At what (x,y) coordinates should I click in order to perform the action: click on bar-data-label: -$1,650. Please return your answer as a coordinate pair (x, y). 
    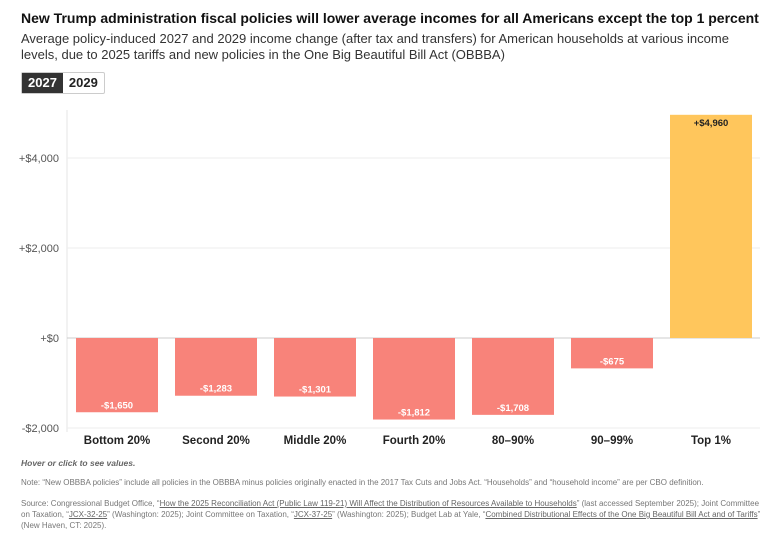
    Looking at the image, I should click on (117, 405).